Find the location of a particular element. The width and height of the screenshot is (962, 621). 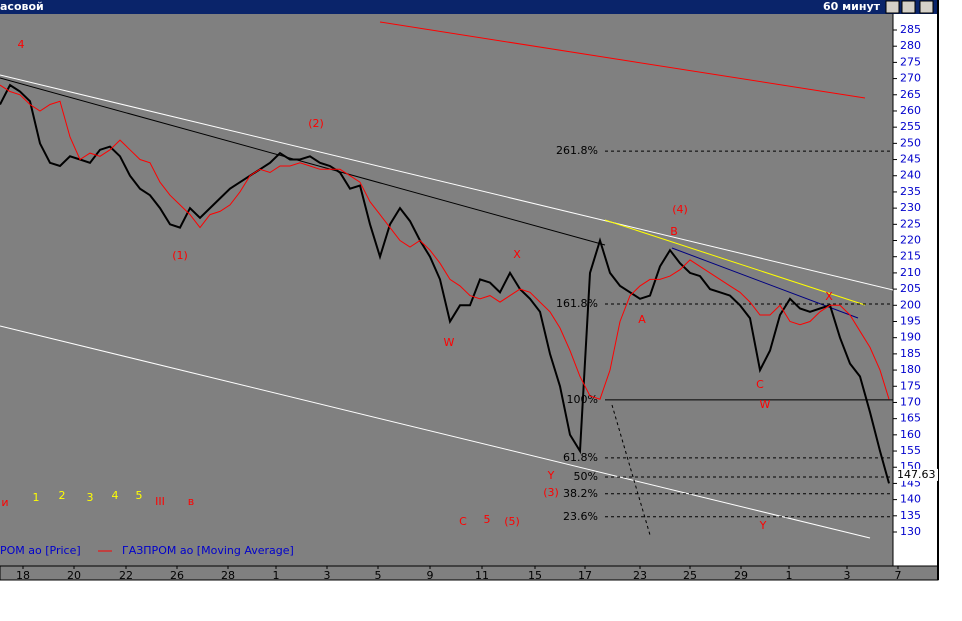

x-tick-label: 18 is located at coordinates (23, 575).